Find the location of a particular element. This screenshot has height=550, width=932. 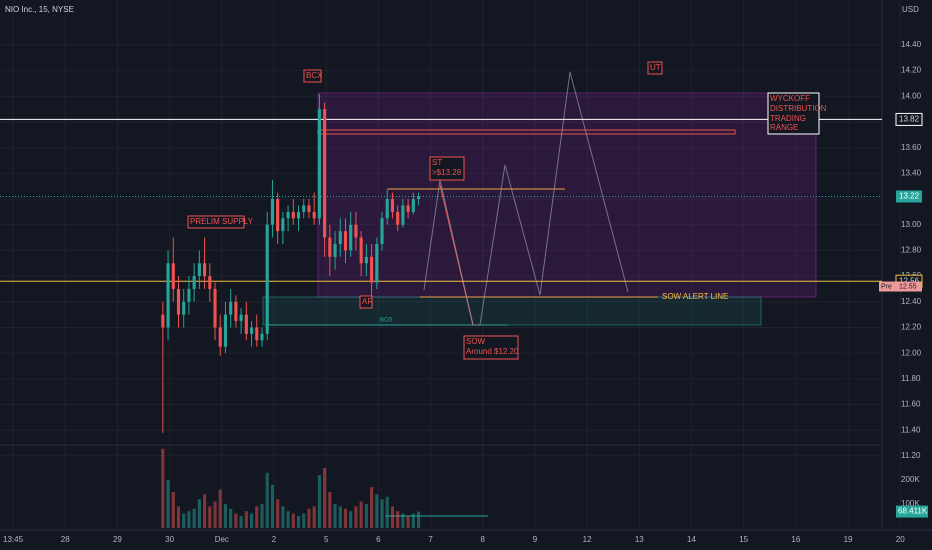

annotation: SOW ALERT LINE is located at coordinates (695, 296).